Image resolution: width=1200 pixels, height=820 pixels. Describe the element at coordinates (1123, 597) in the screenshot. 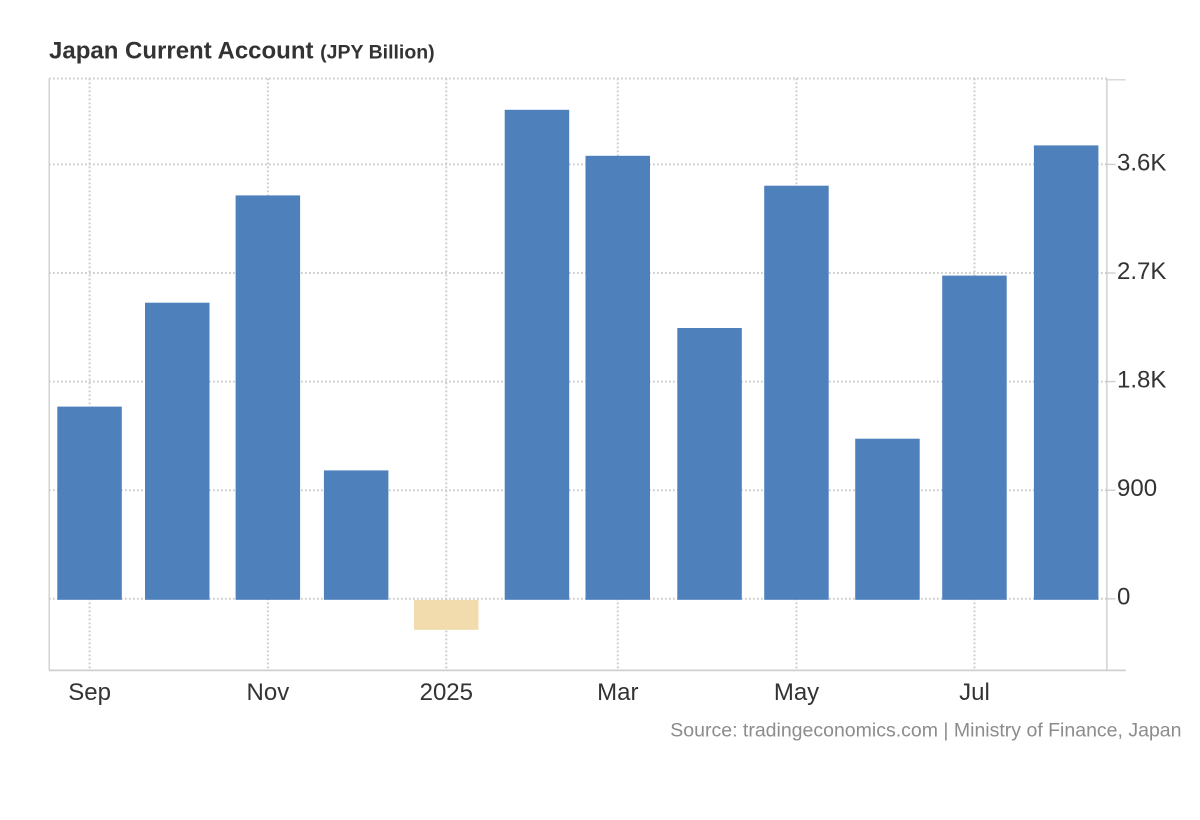

I see `svg-text: 0` at that location.